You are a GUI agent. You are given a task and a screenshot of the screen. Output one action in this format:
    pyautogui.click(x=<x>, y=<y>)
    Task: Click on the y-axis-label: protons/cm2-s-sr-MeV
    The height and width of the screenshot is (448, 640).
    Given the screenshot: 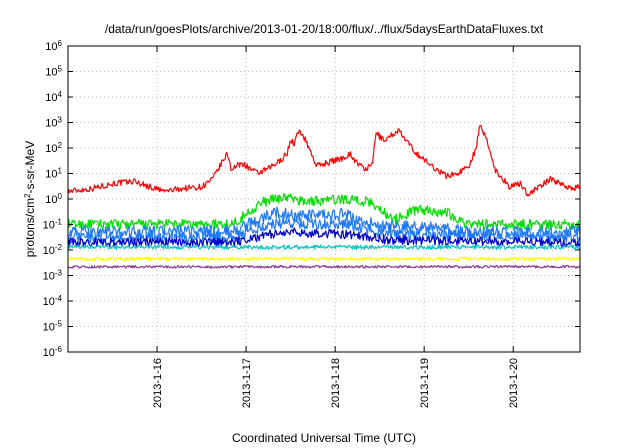 What is the action you would take?
    pyautogui.click(x=30, y=199)
    